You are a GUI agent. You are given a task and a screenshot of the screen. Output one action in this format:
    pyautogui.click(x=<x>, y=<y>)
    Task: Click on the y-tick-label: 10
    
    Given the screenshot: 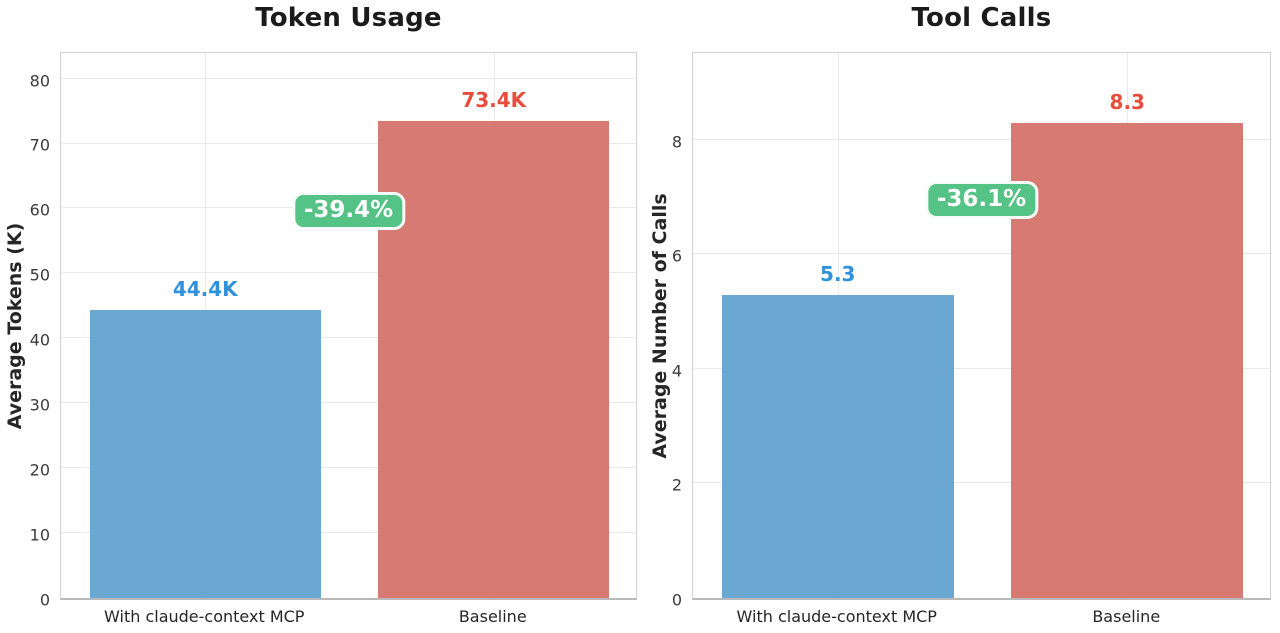 What is the action you would take?
    pyautogui.click(x=39, y=535)
    